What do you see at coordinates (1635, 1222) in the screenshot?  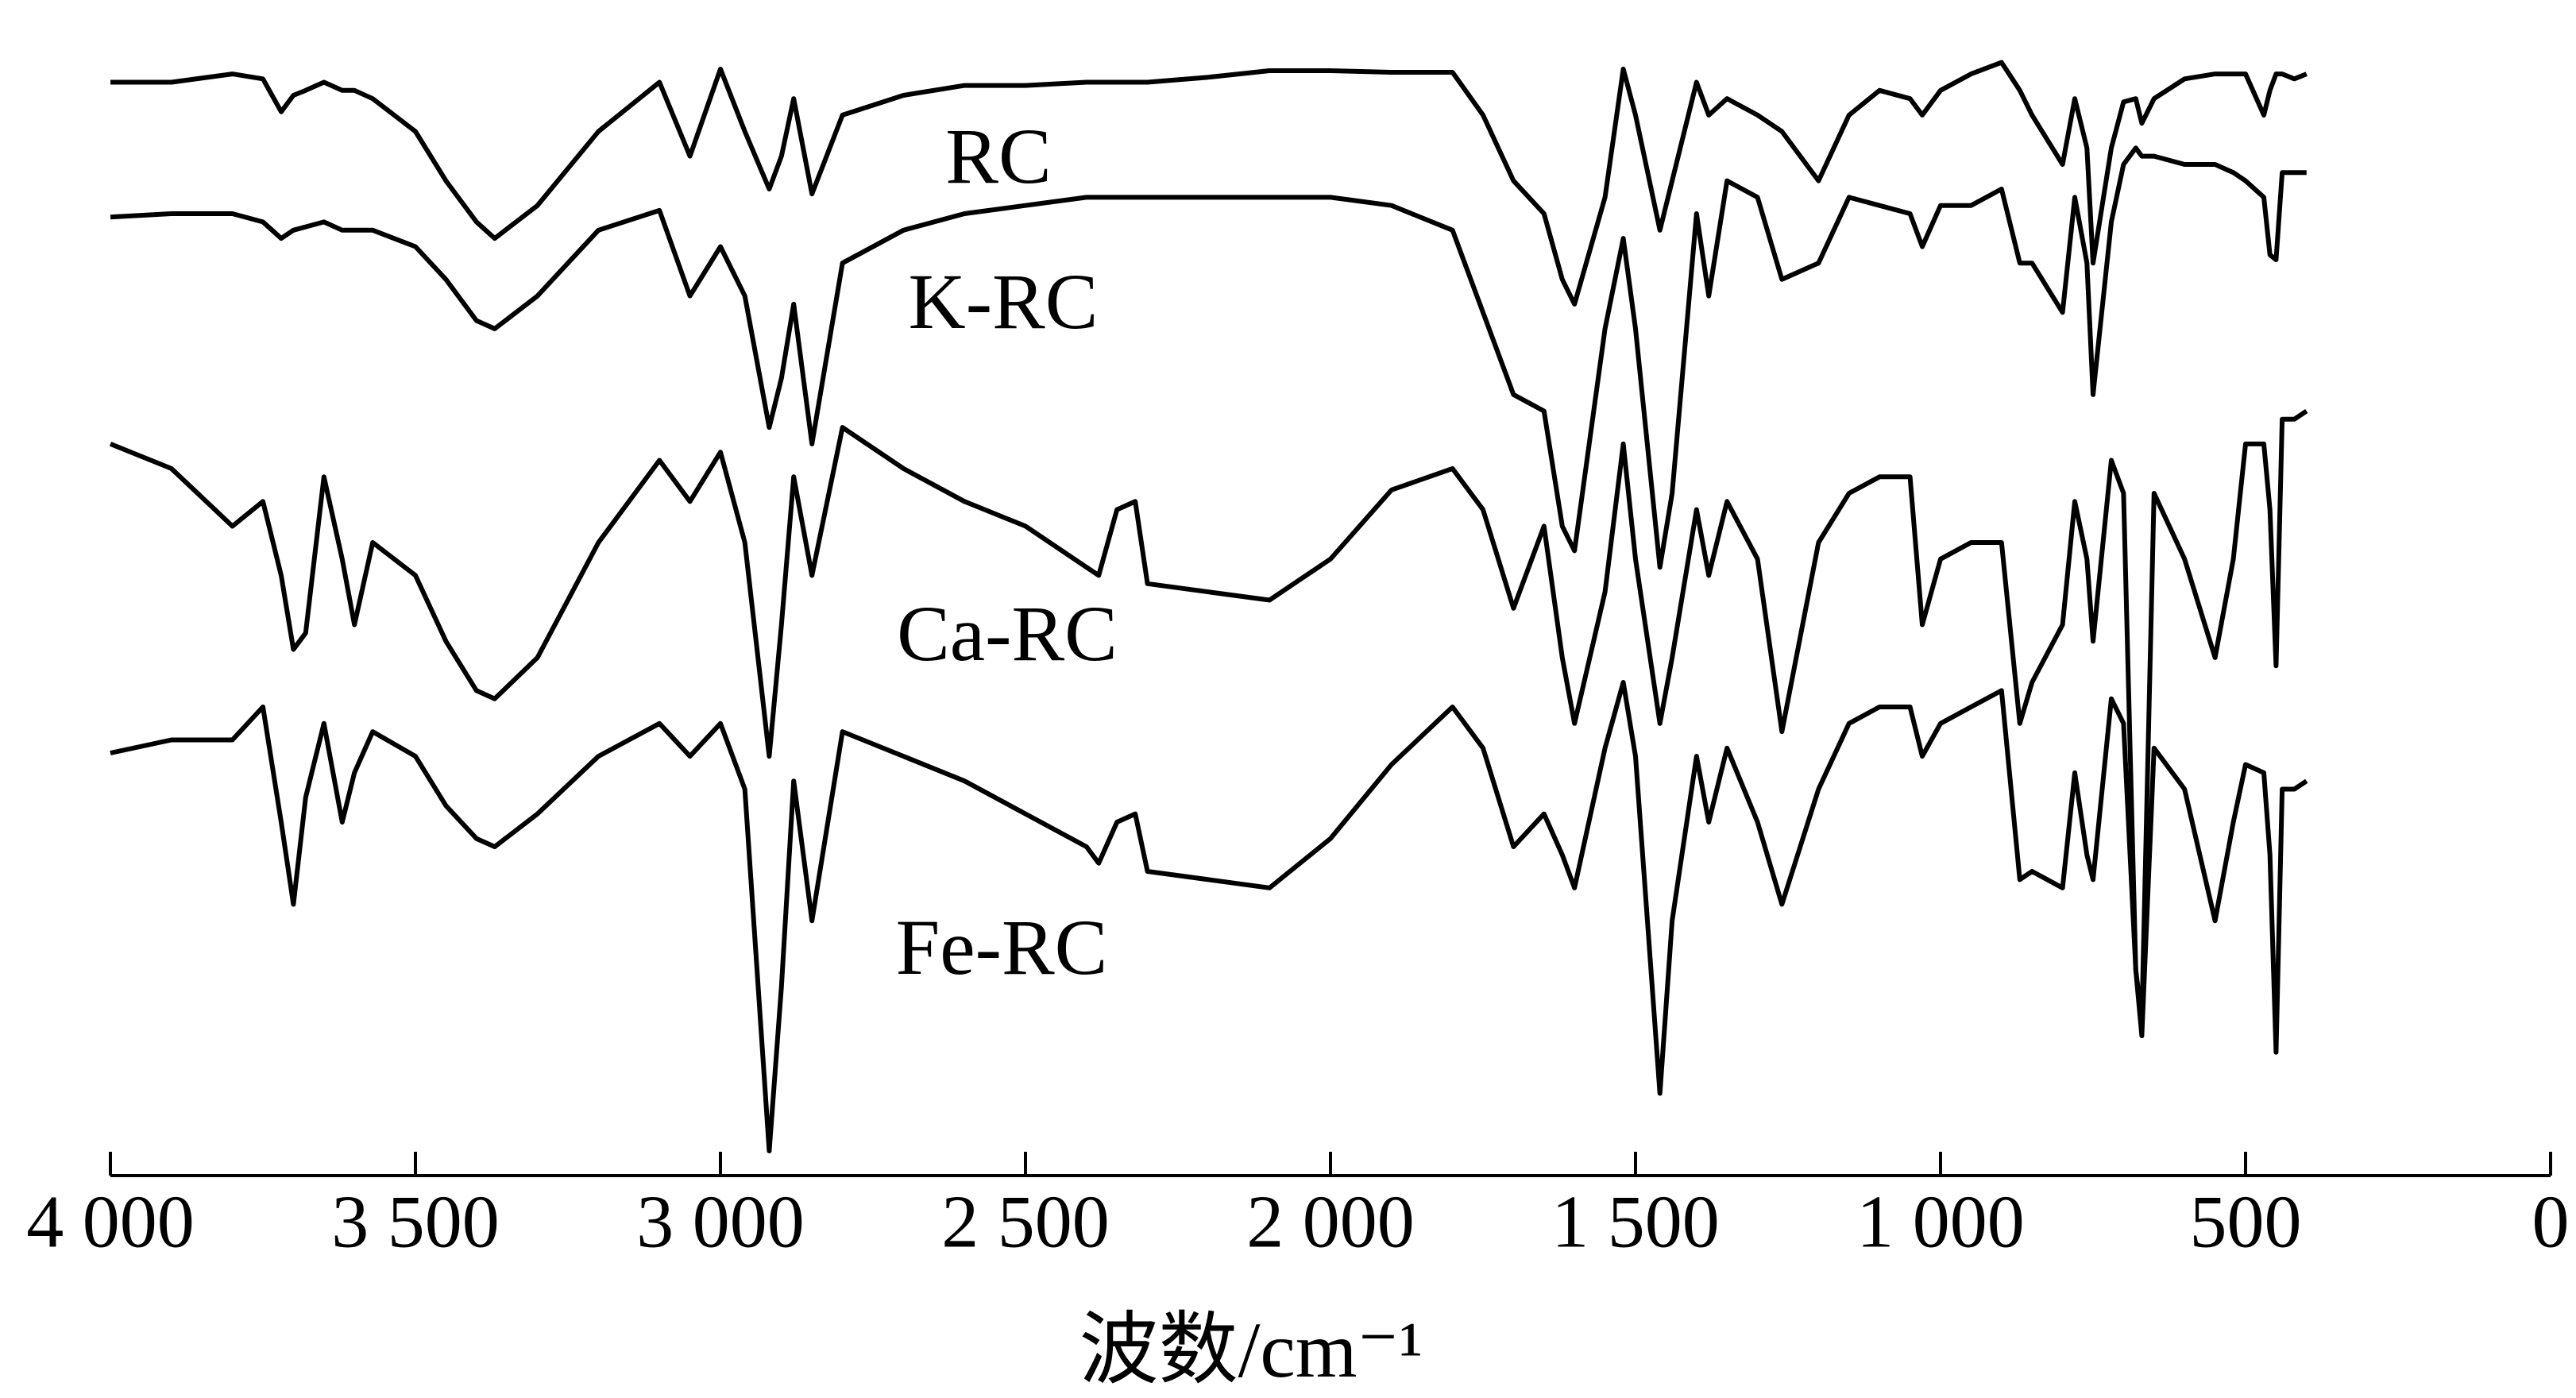 I see `x-tick-label: 1 500` at bounding box center [1635, 1222].